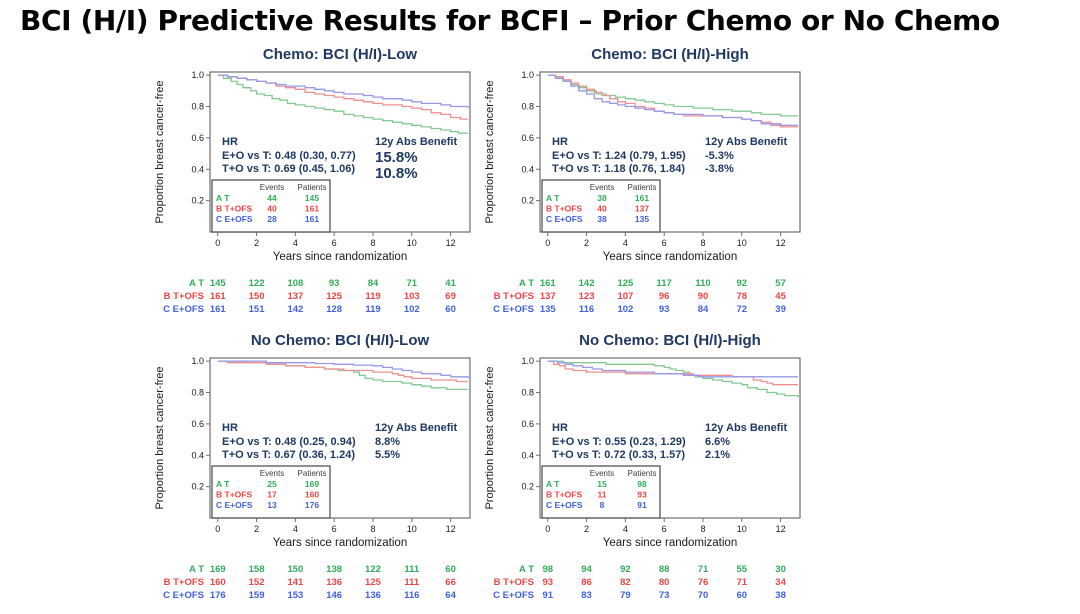 This screenshot has height=614, width=1080. I want to click on y-axis-title: Proportion breast cancer-free, so click(490, 437).